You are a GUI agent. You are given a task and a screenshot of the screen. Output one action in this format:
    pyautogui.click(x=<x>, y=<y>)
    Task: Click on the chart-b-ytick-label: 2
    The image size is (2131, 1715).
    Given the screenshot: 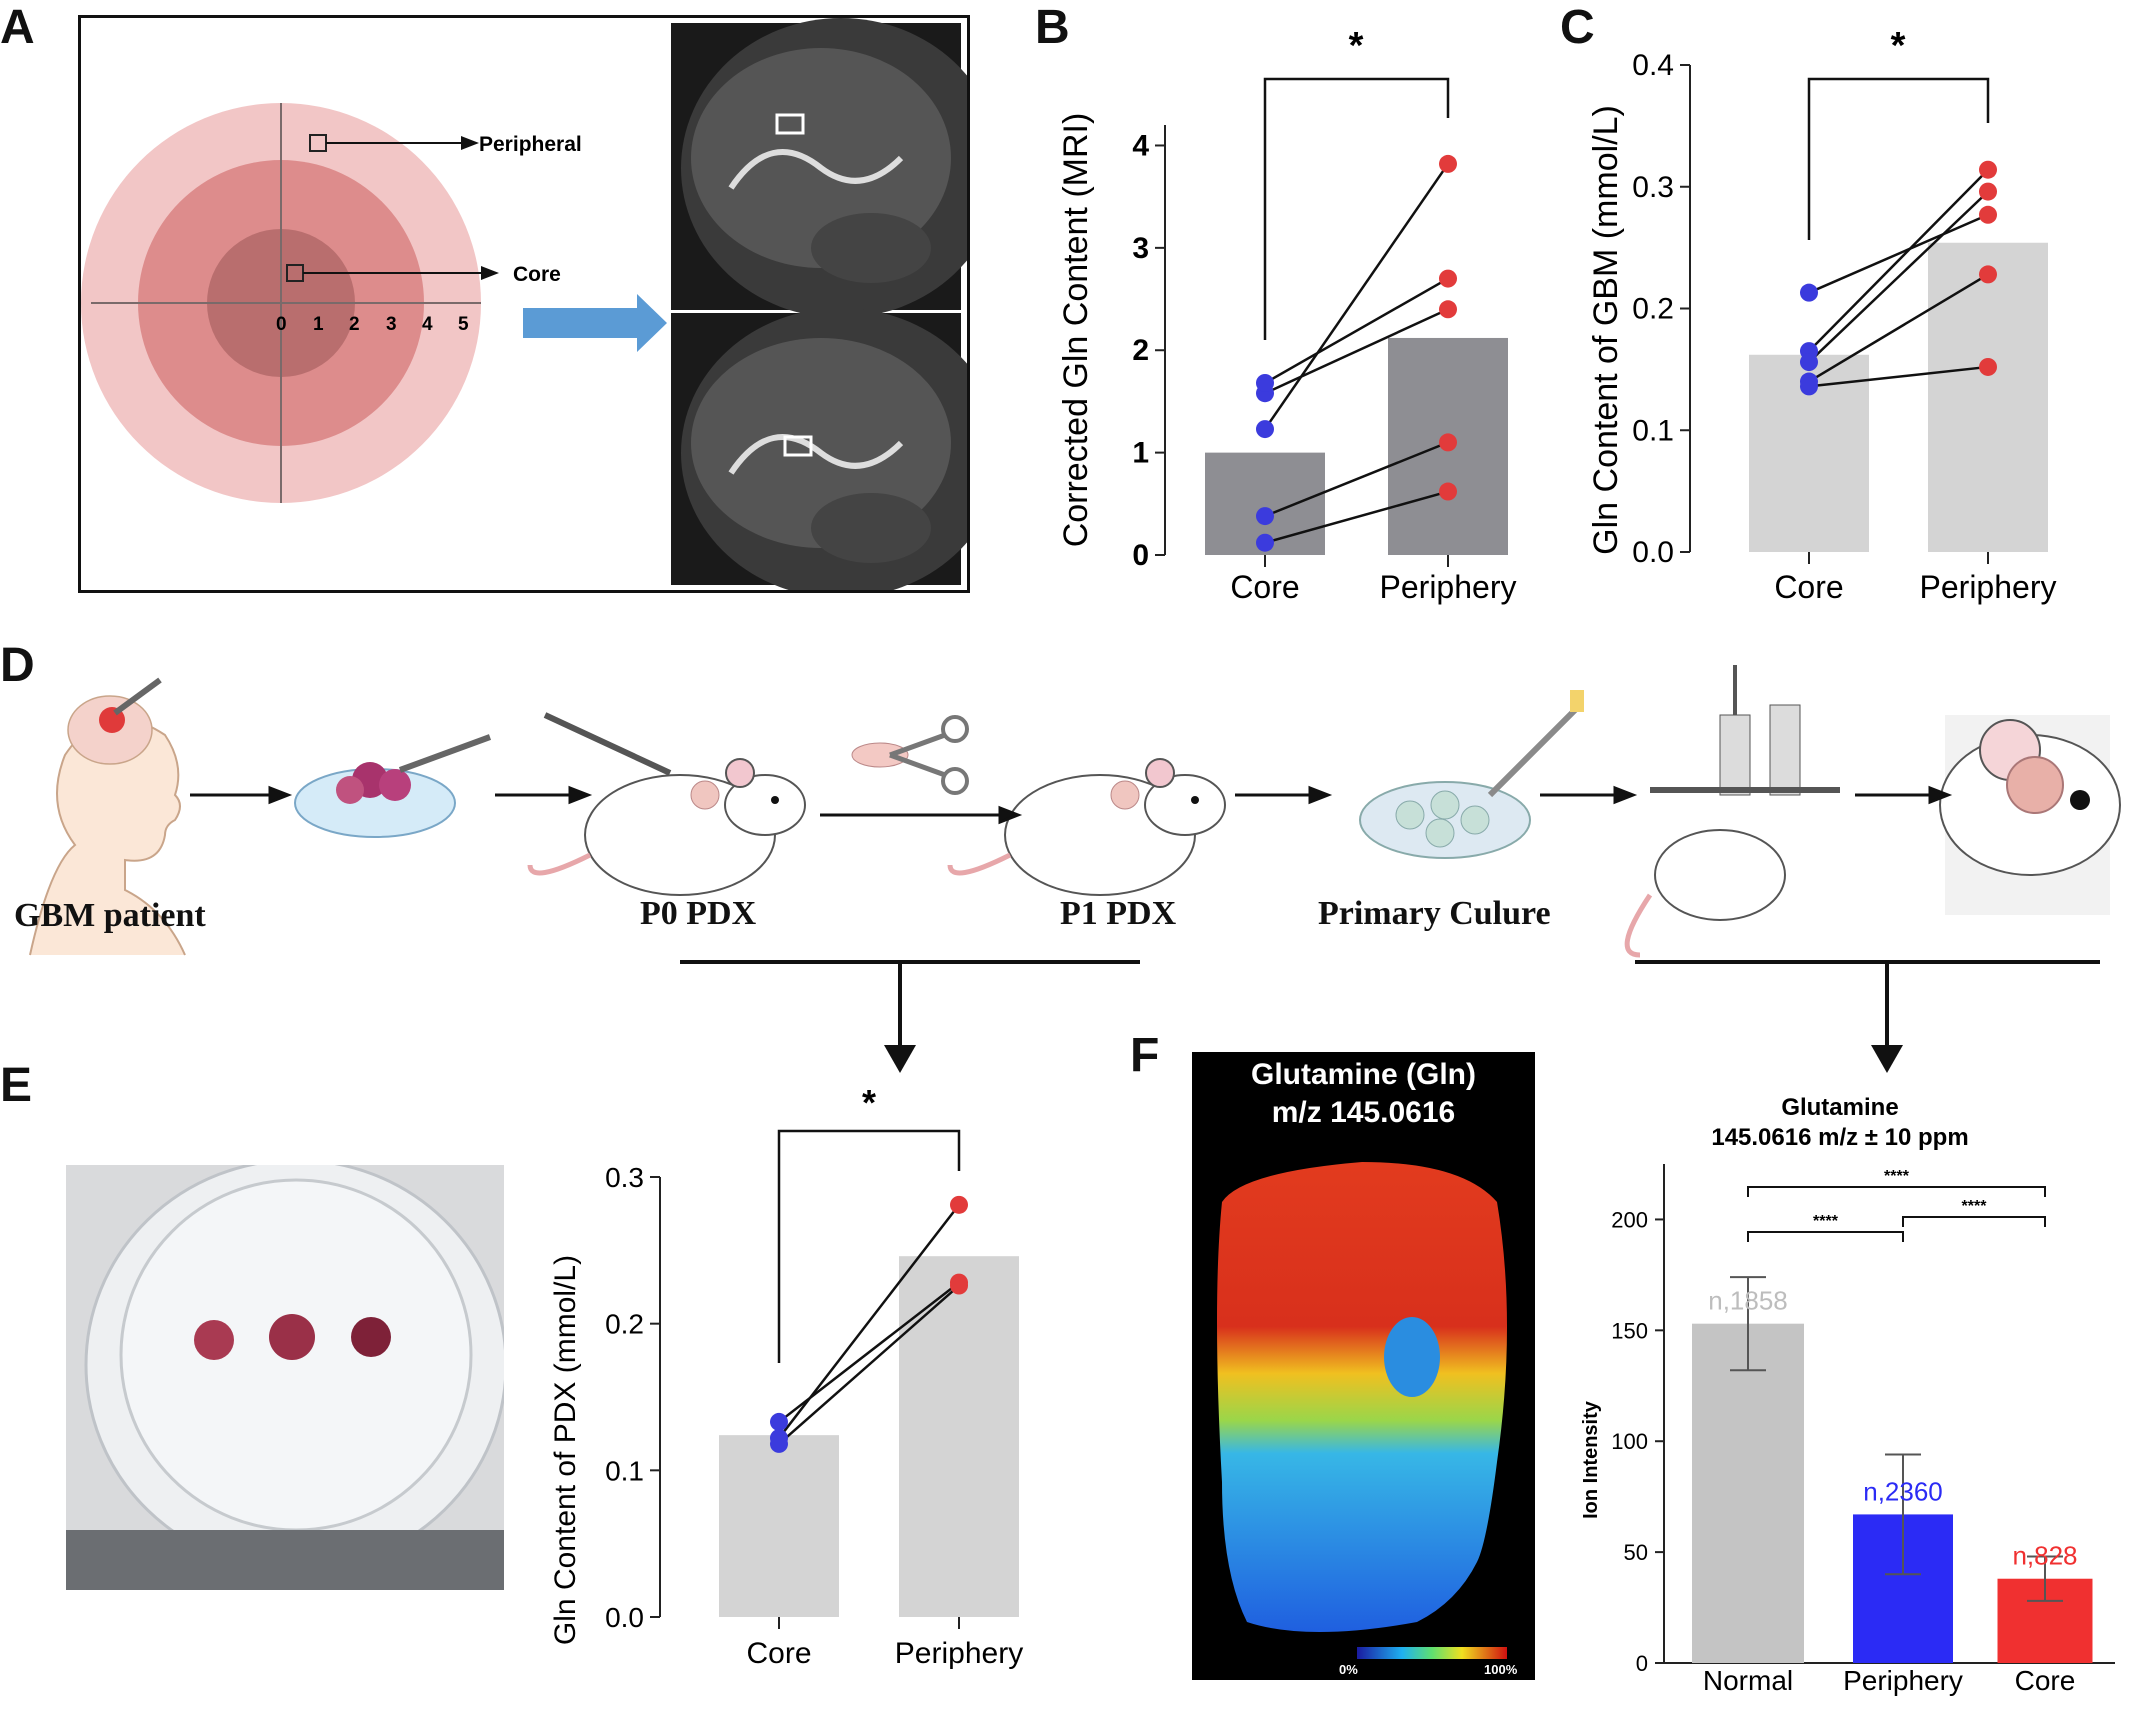 What is the action you would take?
    pyautogui.click(x=1140, y=350)
    